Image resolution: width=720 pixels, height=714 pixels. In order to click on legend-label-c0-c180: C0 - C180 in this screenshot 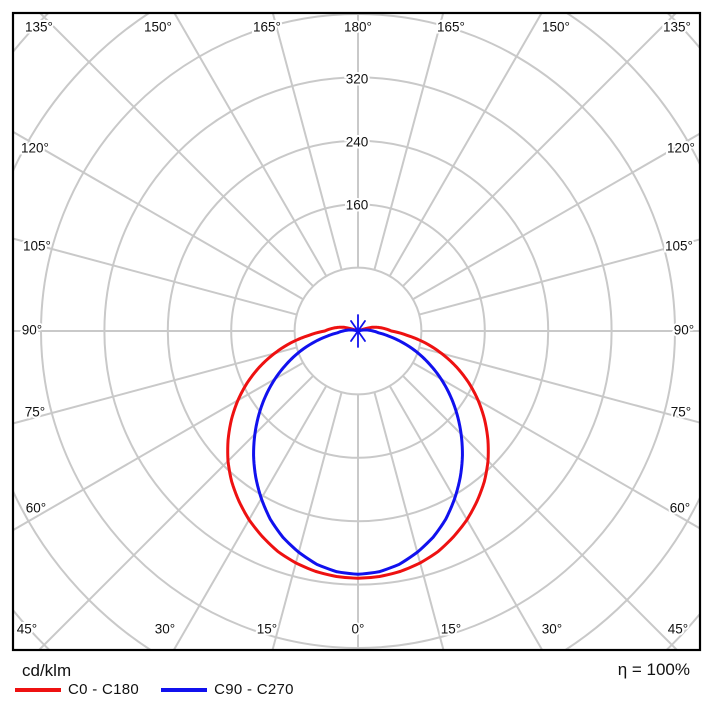, I will do `click(104, 689)`.